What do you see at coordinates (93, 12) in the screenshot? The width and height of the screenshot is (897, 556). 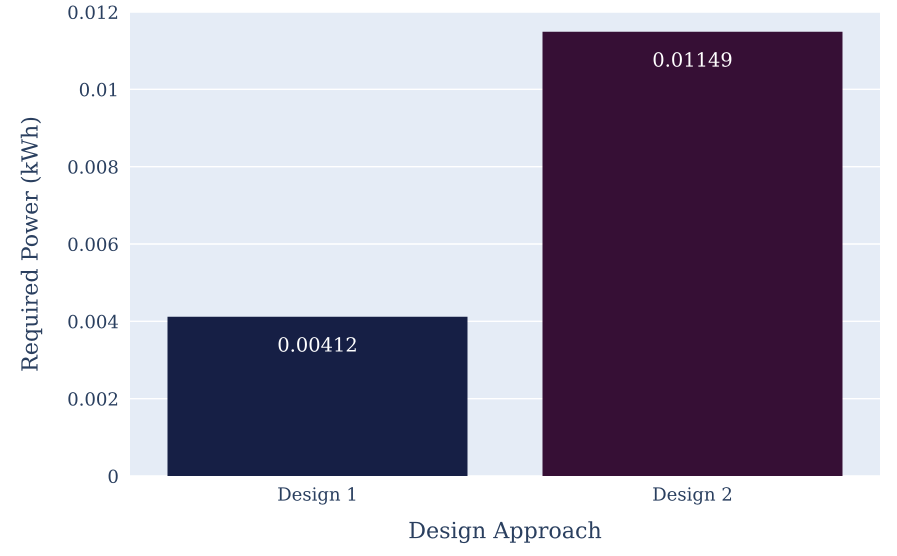 I see `y-tick-label: 0.012` at bounding box center [93, 12].